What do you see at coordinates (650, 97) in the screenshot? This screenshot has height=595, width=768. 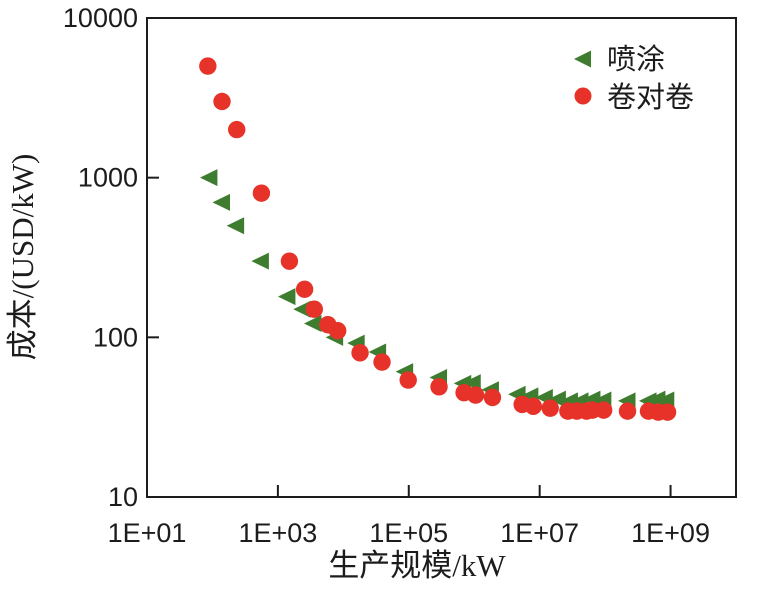 I see `legend-label-roll-to-roll: 卷对卷` at bounding box center [650, 97].